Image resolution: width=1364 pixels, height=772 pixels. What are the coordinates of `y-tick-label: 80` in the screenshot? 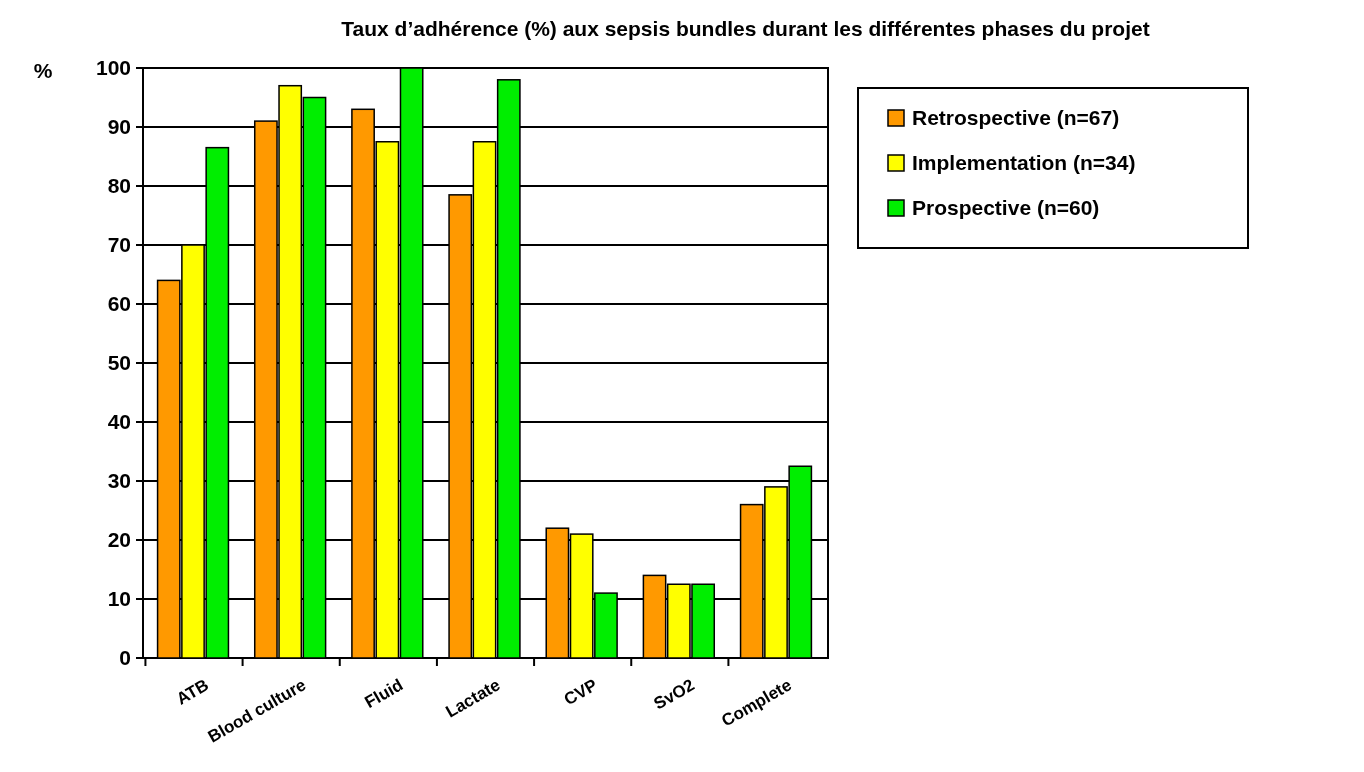 It's located at (119, 186).